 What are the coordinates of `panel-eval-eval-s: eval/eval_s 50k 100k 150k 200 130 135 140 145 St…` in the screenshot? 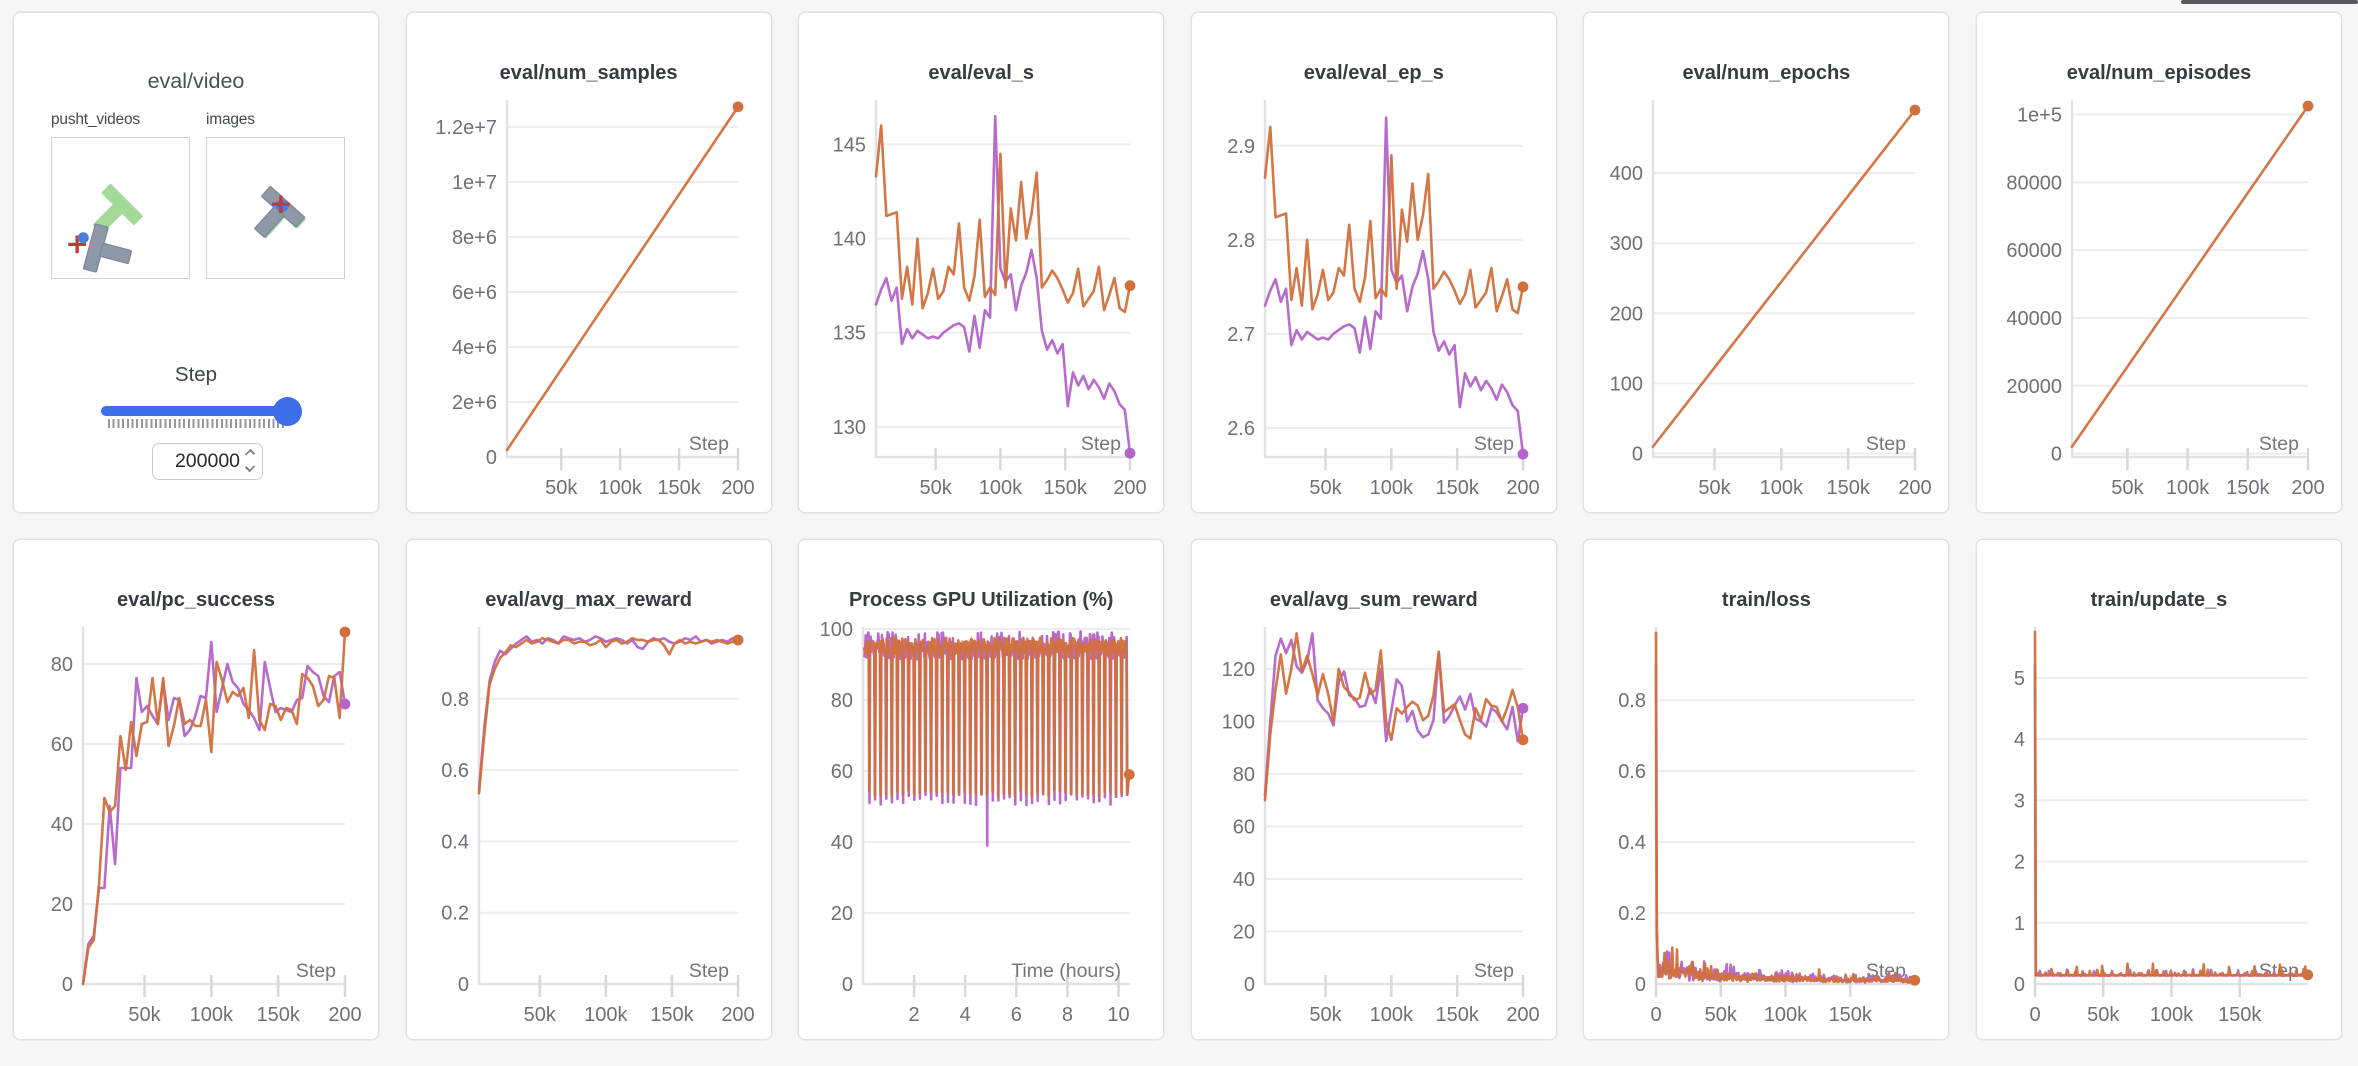 It's located at (981, 262).